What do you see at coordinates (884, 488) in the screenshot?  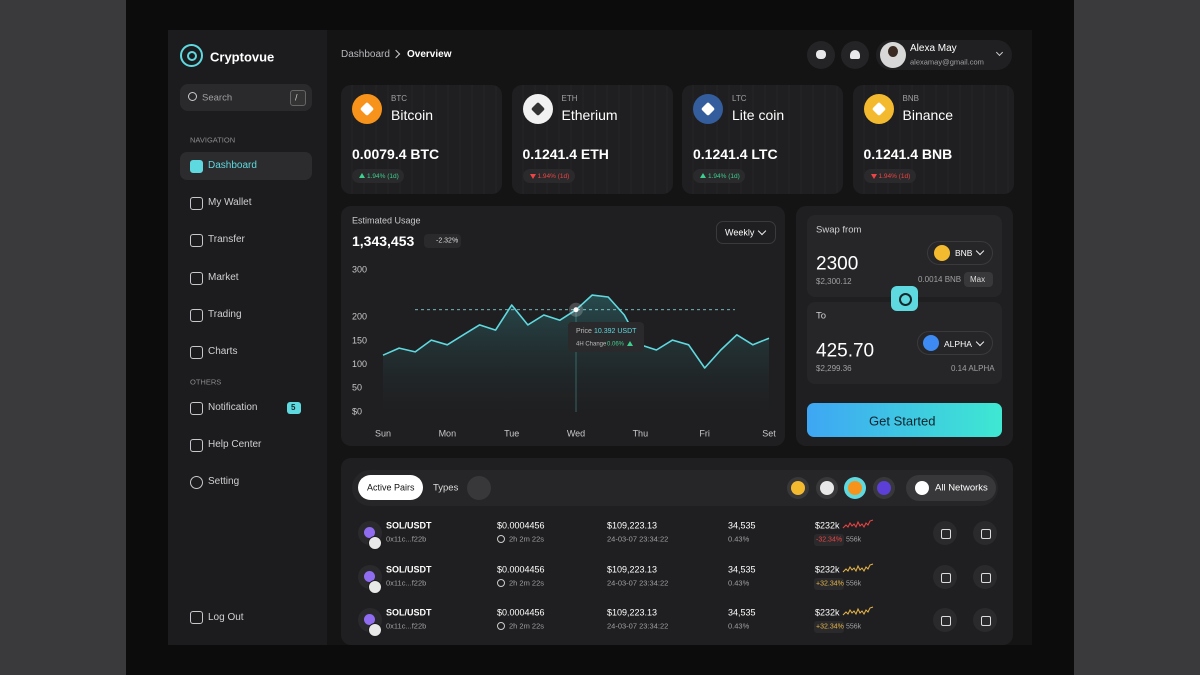 I see `network-icon` at bounding box center [884, 488].